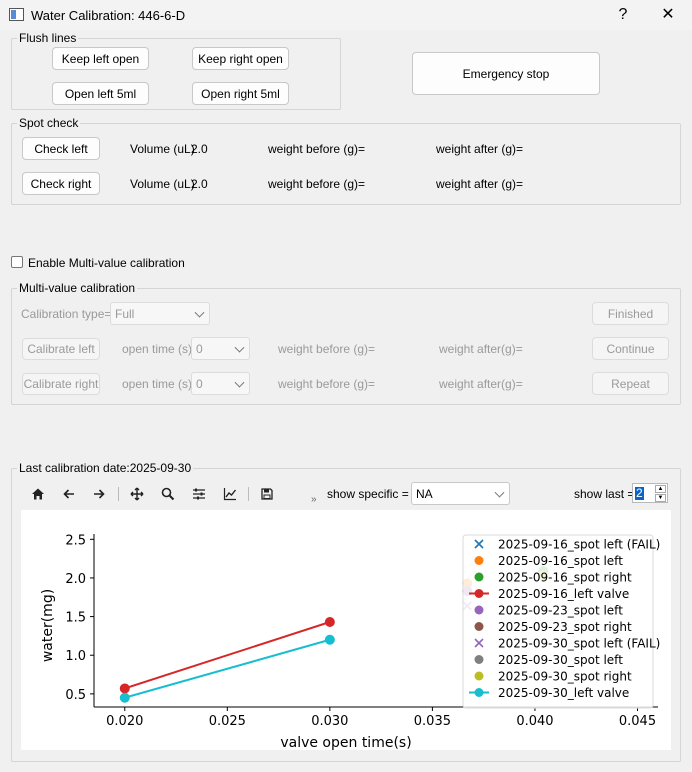  What do you see at coordinates (630, 383) in the screenshot?
I see `repeat-button: Repeat` at bounding box center [630, 383].